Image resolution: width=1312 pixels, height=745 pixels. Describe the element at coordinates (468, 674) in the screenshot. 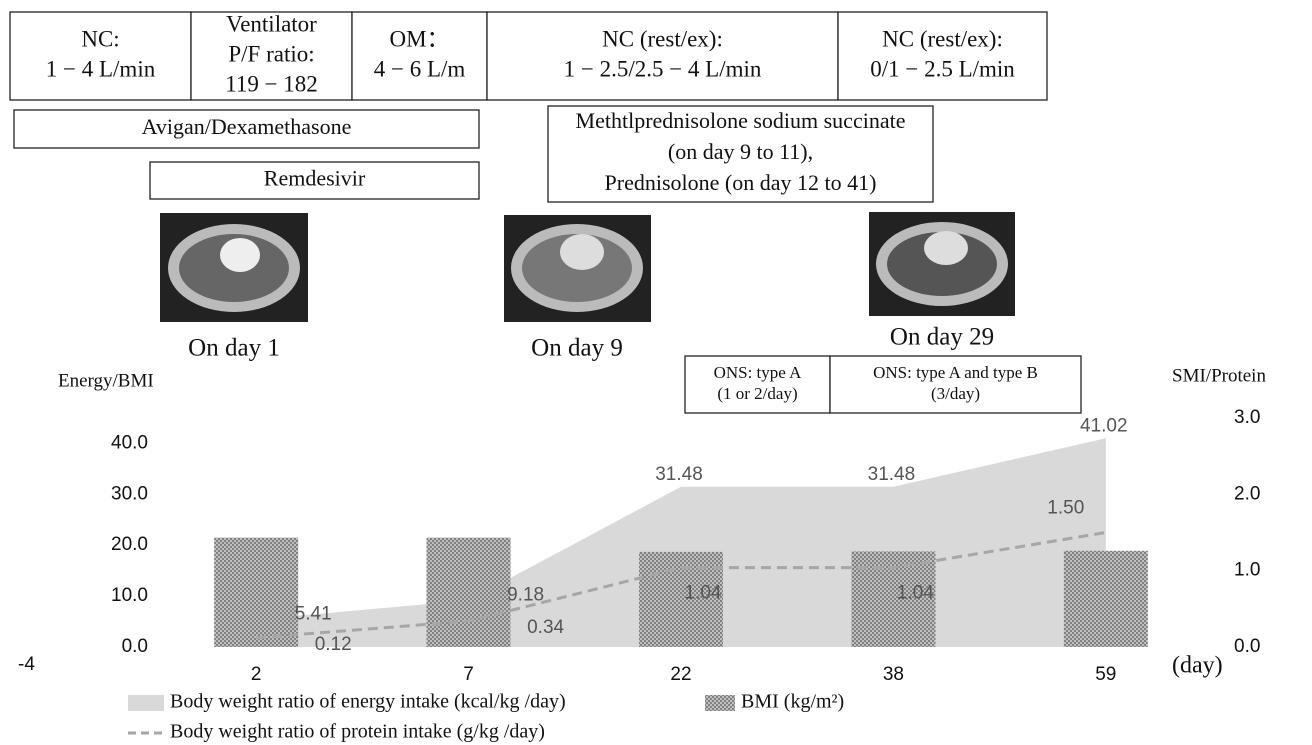

I see `x-tick-label: 7` at that location.